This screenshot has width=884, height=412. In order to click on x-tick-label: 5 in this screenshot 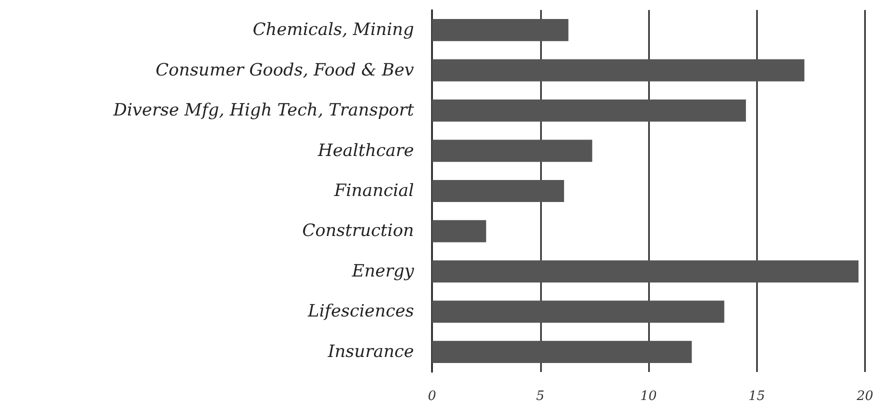, I will do `click(540, 396)`.